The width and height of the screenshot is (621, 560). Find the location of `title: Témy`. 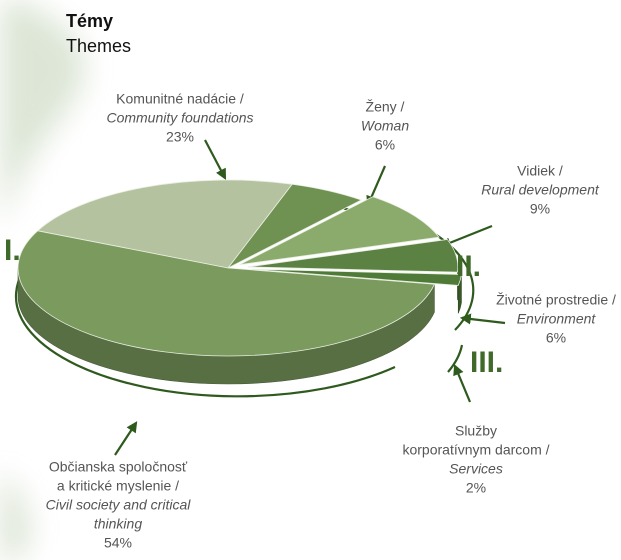

title: Témy is located at coordinates (89, 21).